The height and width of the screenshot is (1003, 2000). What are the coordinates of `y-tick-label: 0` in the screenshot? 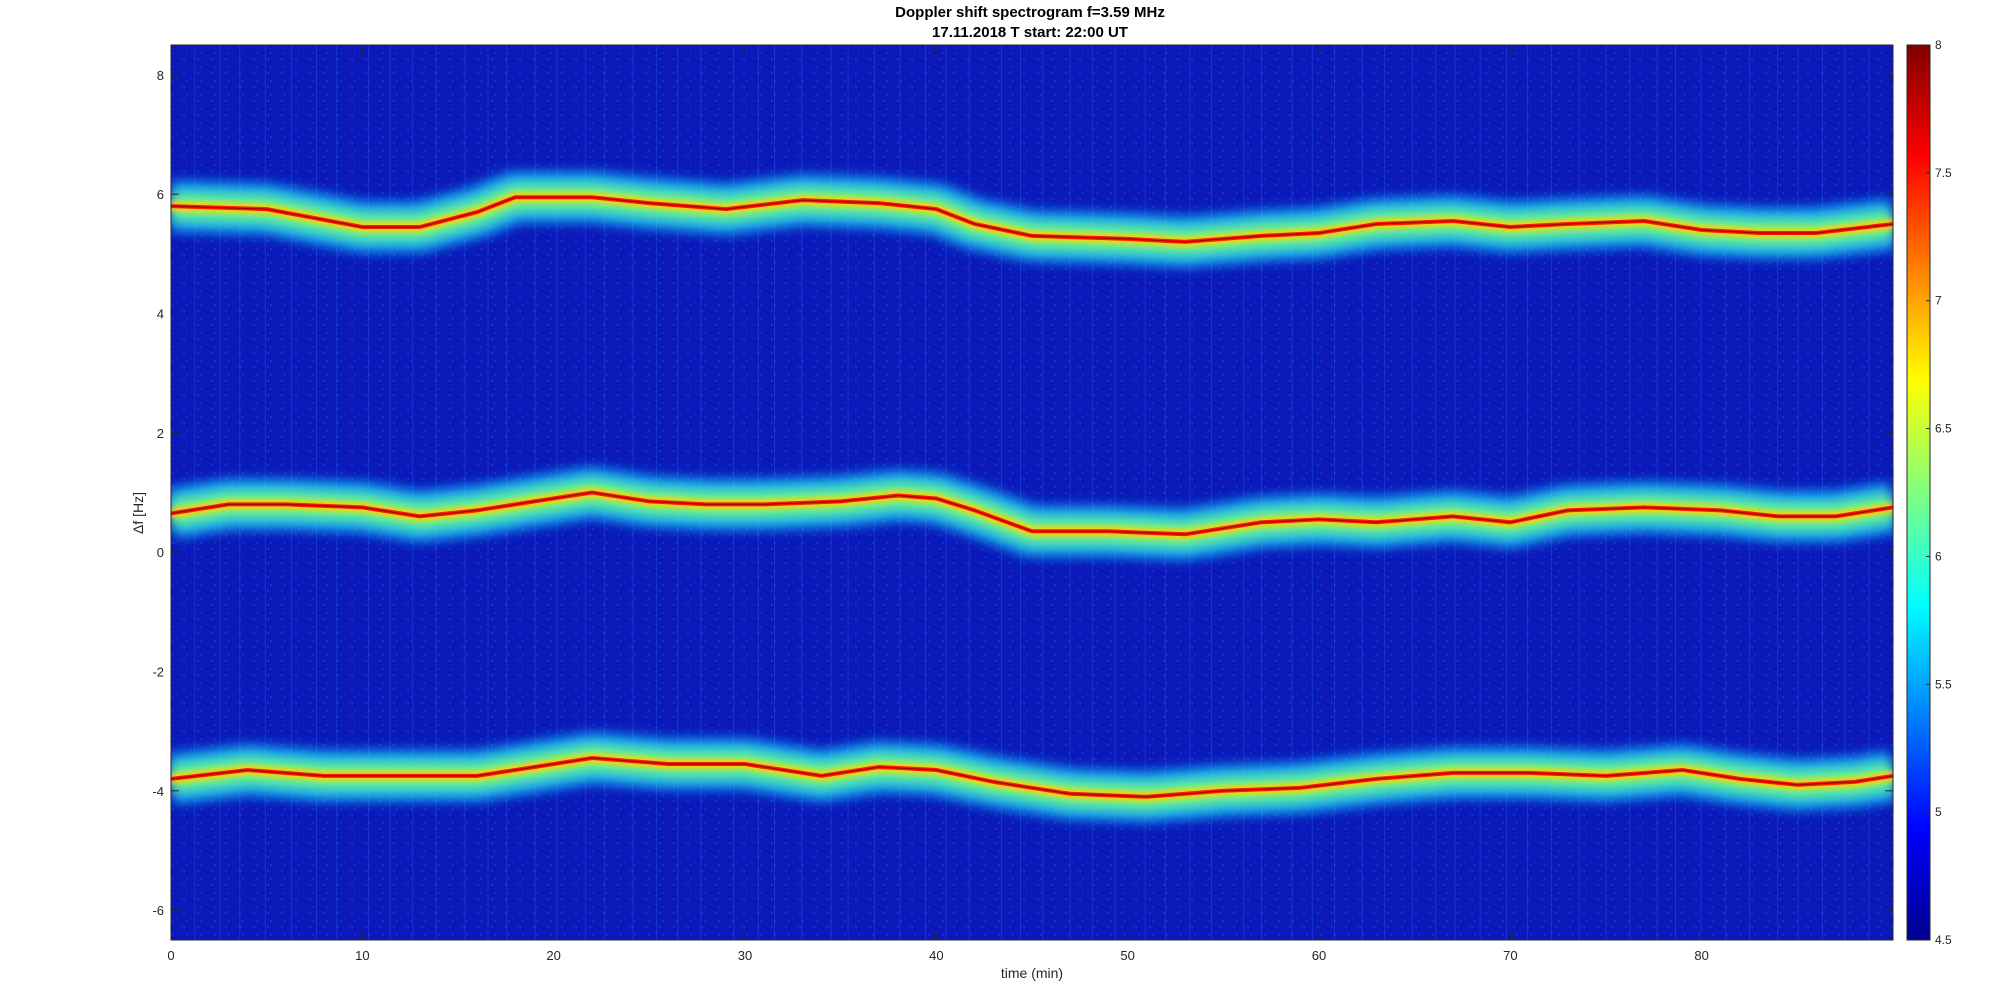 It's located at (160, 552).